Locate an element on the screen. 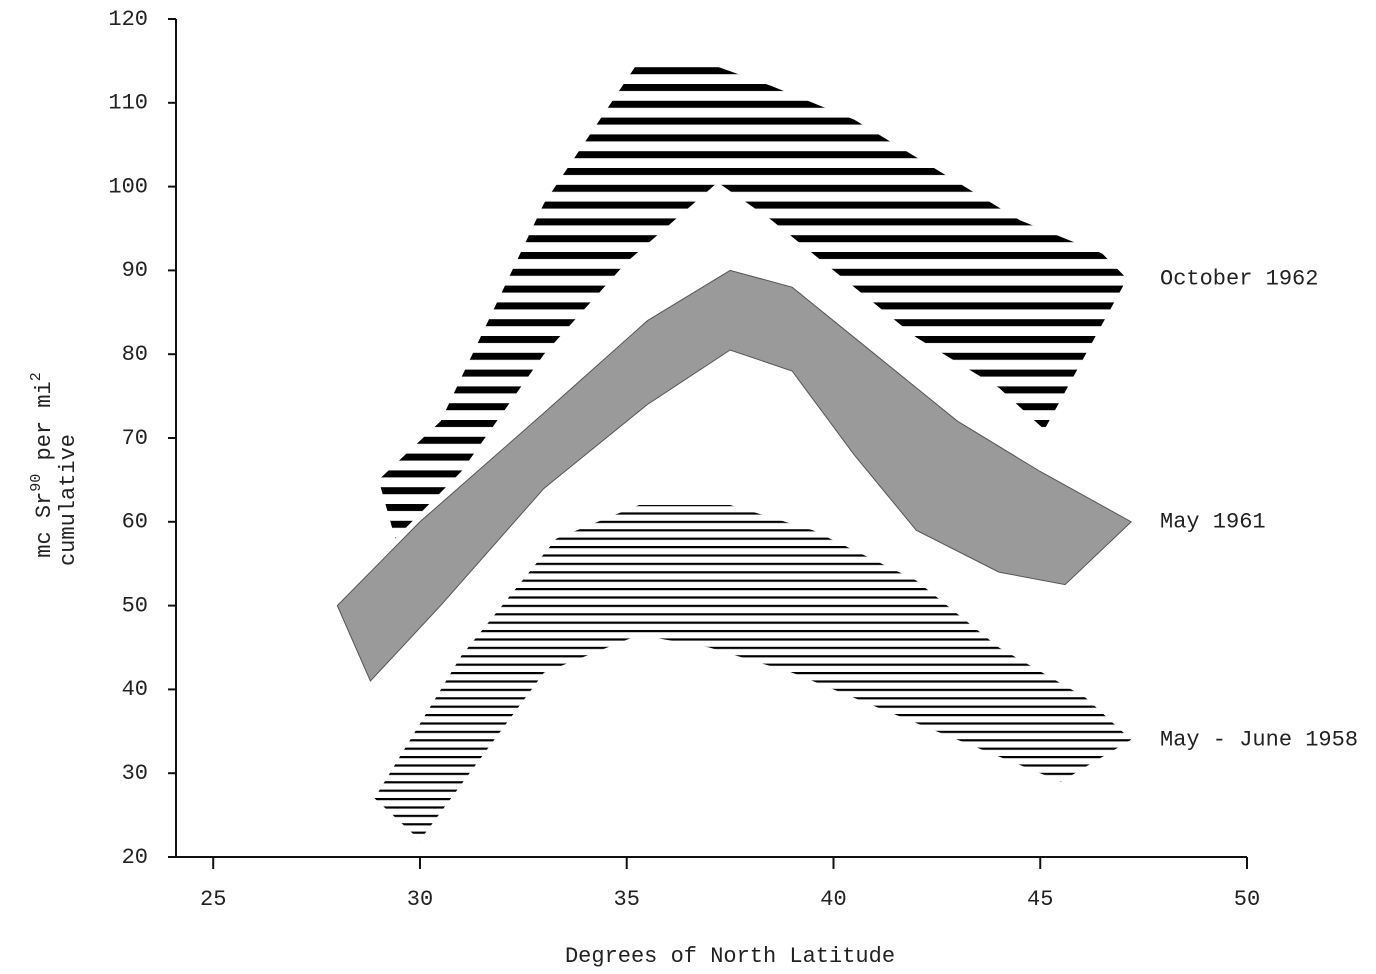  y-tick-label: 30 is located at coordinates (135, 773).